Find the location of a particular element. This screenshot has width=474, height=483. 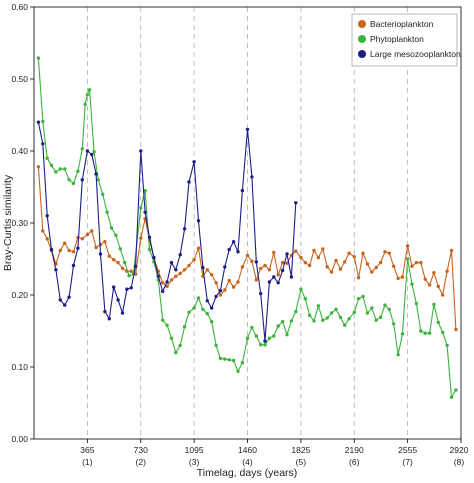

y-tick-label: 0.10 is located at coordinates (19, 367).